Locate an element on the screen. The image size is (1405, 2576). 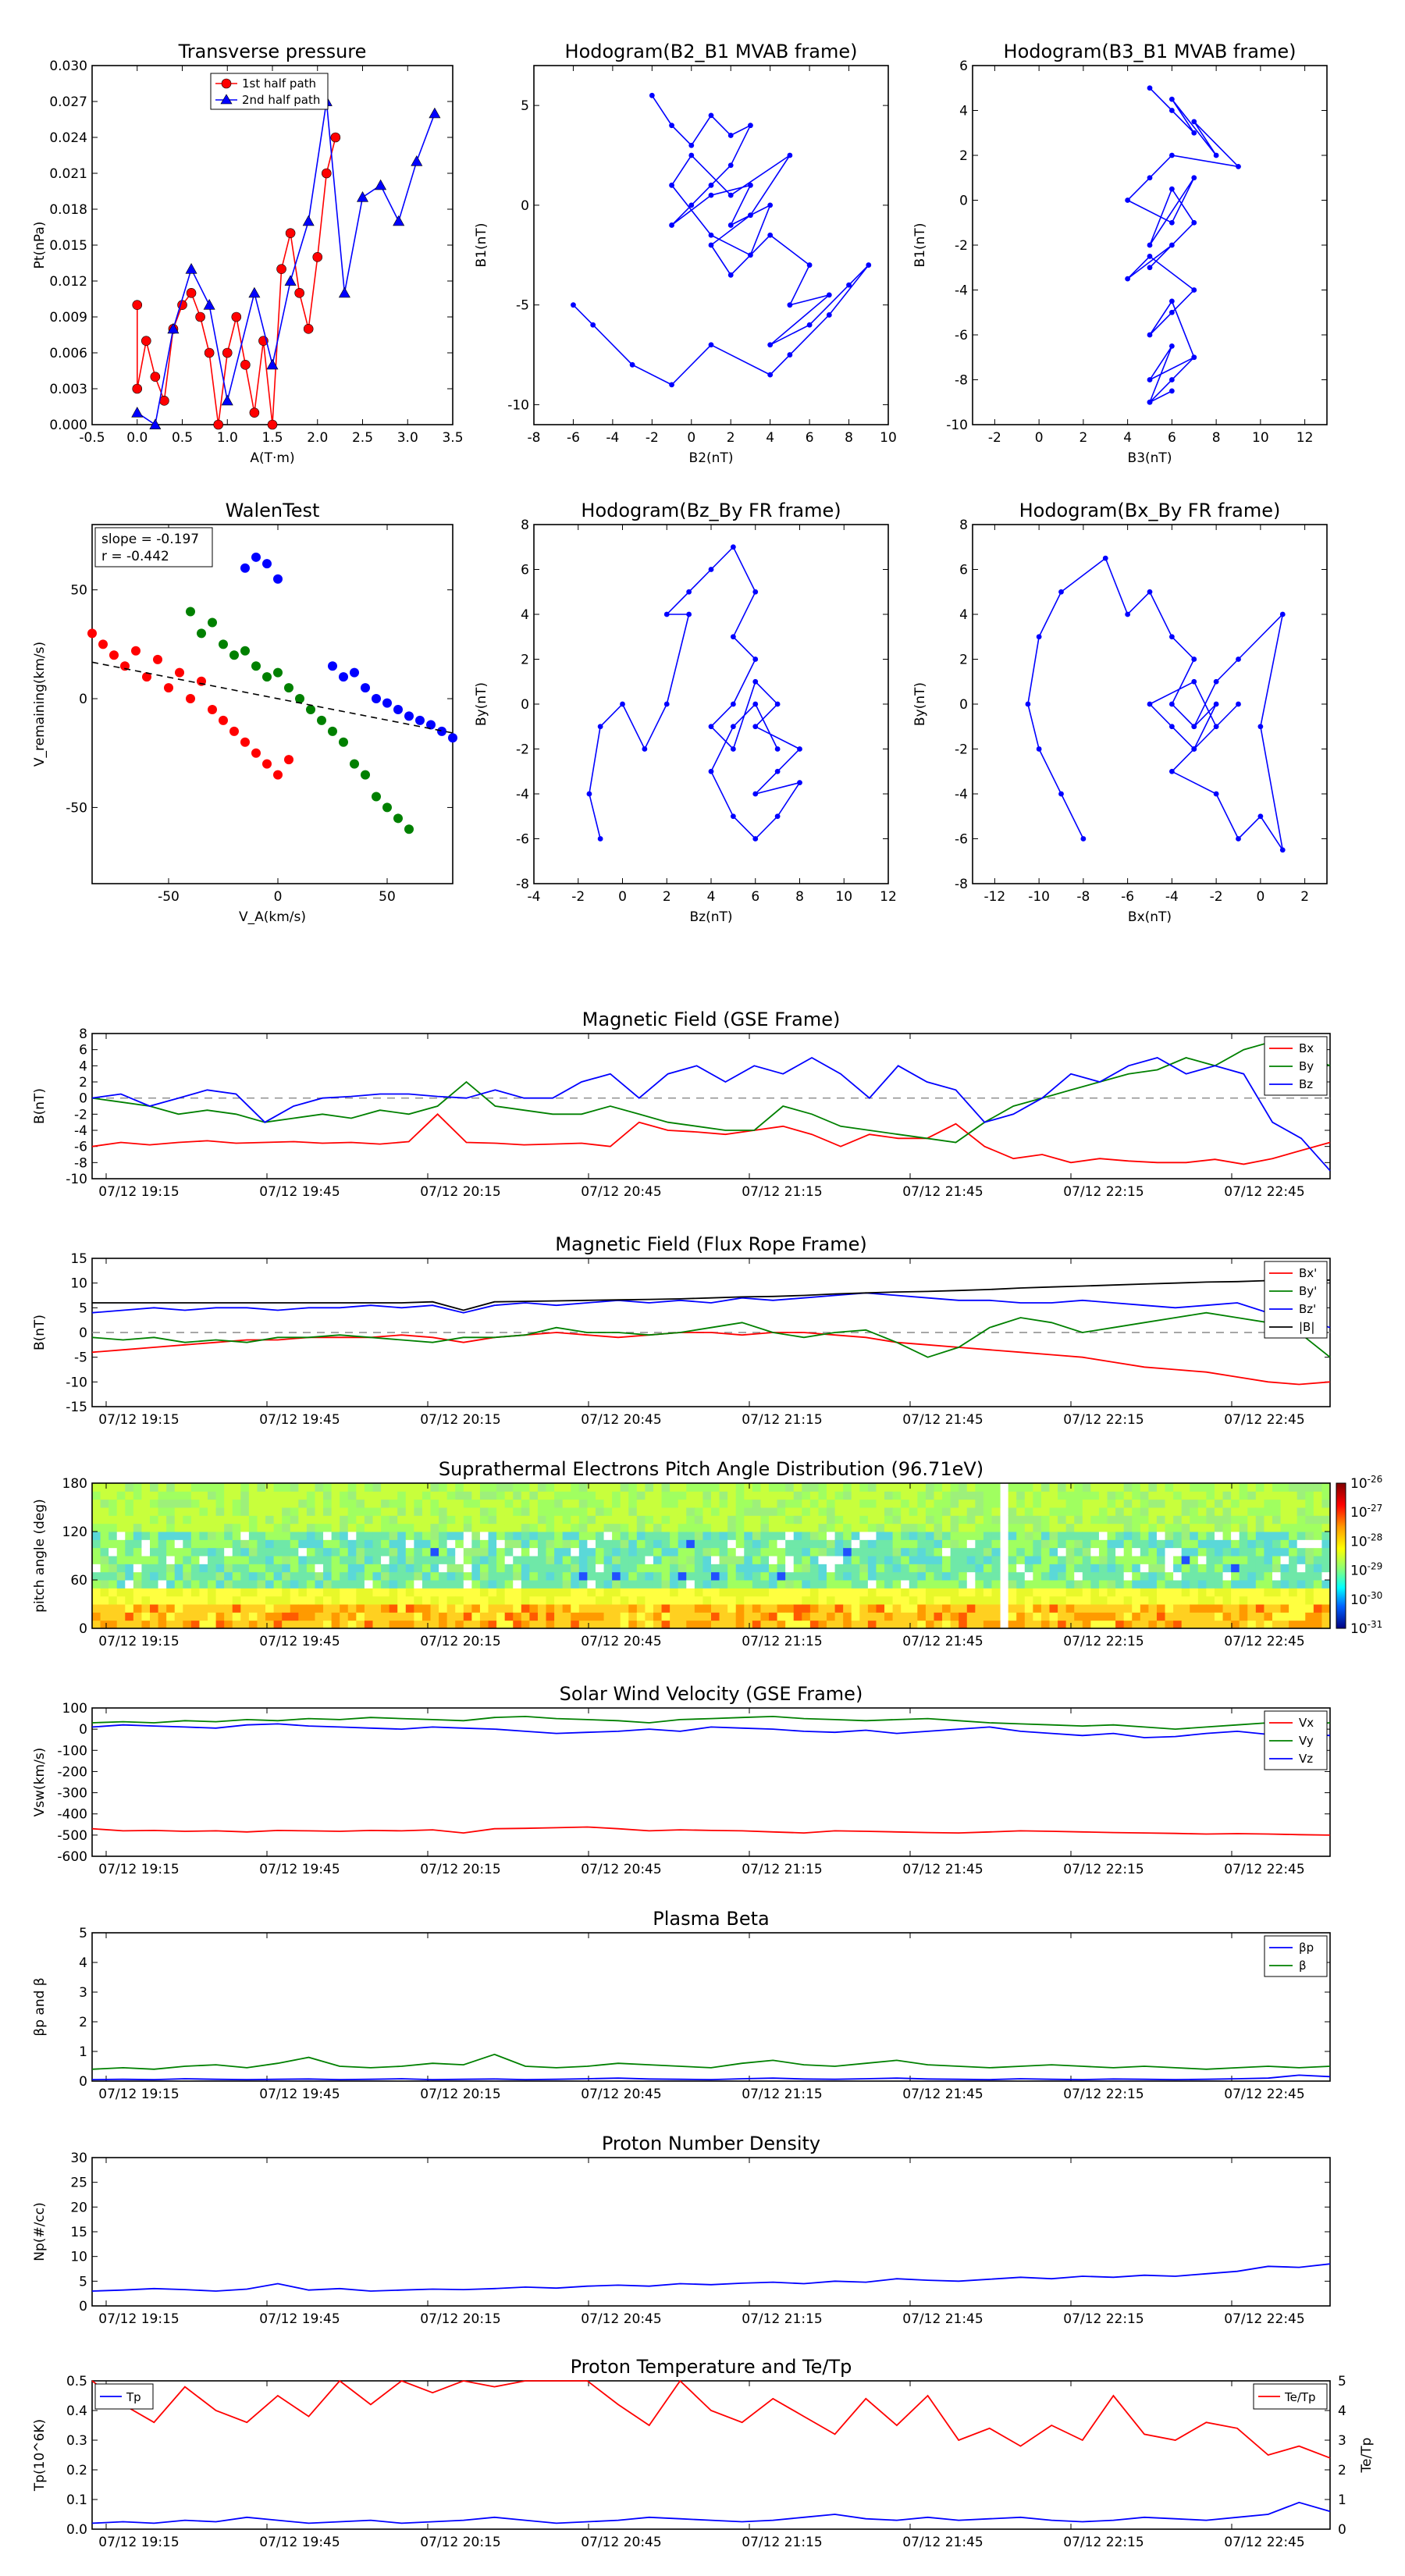
y-tick-label: 0.4 is located at coordinates (76, 2411).